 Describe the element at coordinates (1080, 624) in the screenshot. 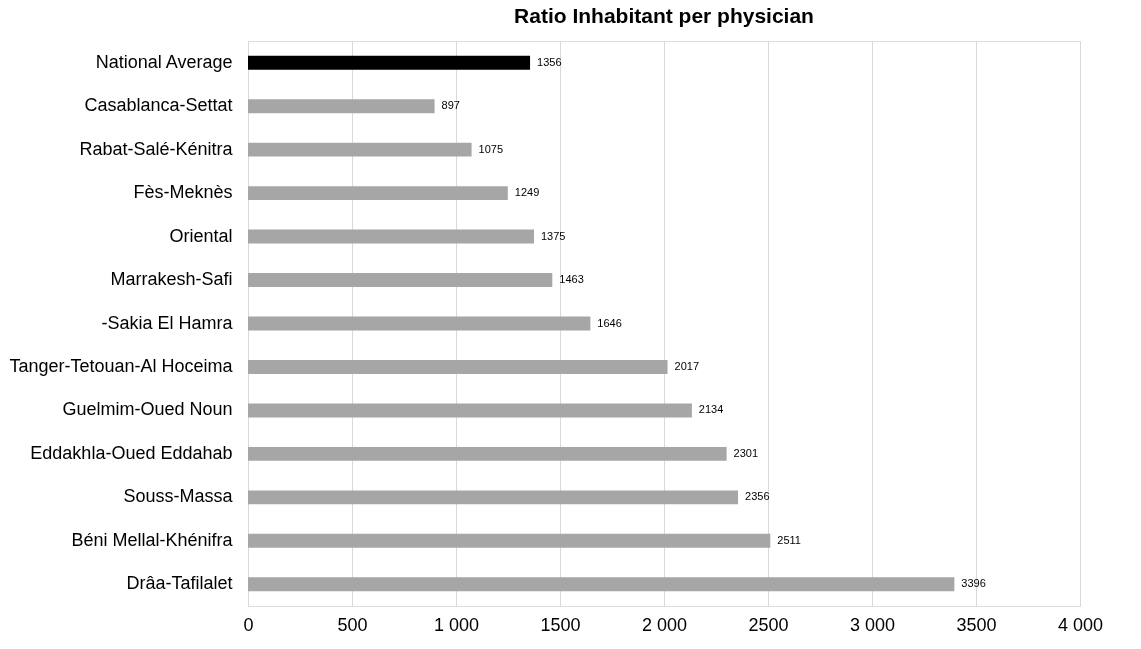

I see `x-tick-label: 4 000` at that location.